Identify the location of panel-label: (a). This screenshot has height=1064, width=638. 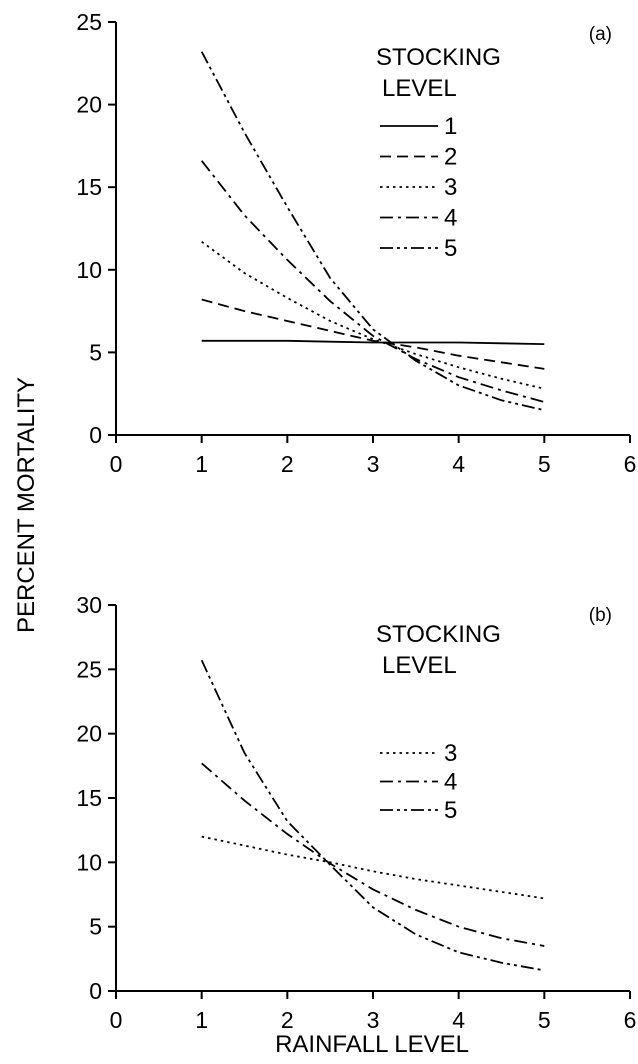
(600, 34).